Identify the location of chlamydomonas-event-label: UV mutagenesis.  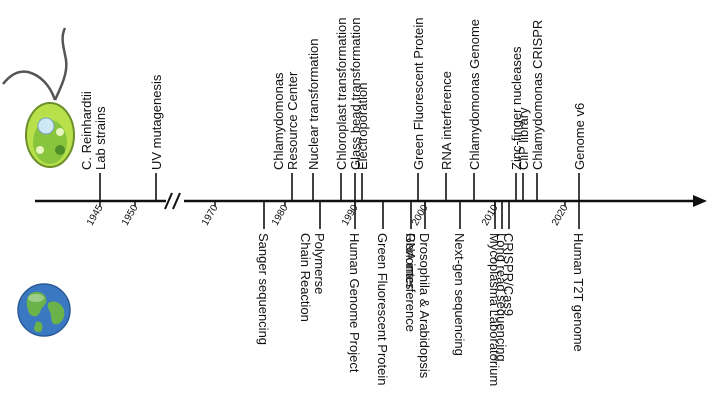
(156, 122).